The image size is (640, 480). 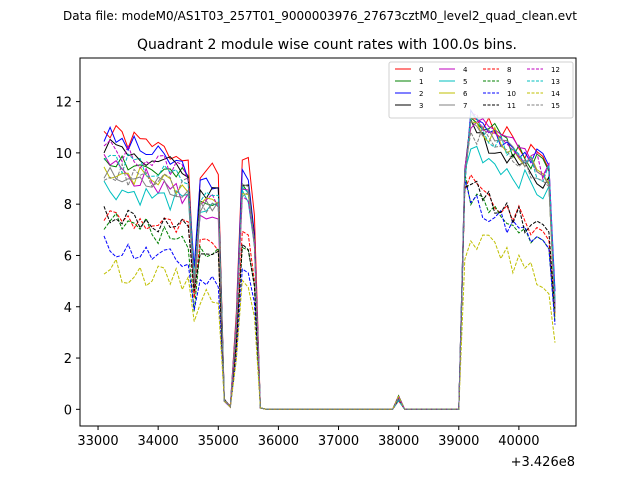 What do you see at coordinates (278, 441) in the screenshot?
I see `x-tick-label: 36000` at bounding box center [278, 441].